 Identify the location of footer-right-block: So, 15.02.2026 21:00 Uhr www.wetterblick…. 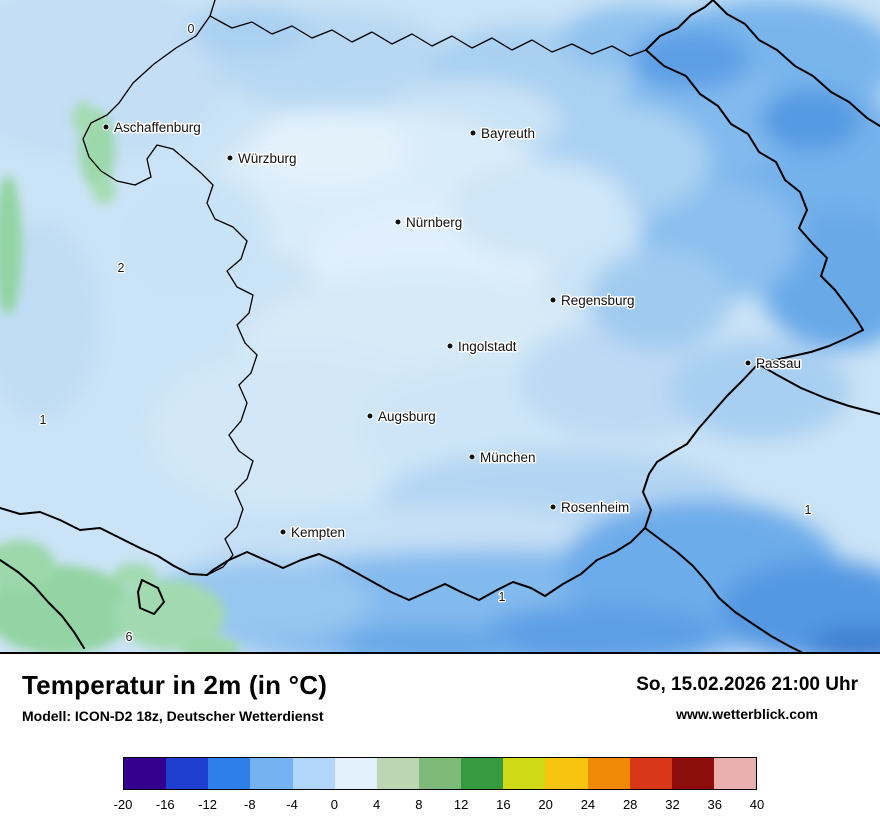
(747, 696).